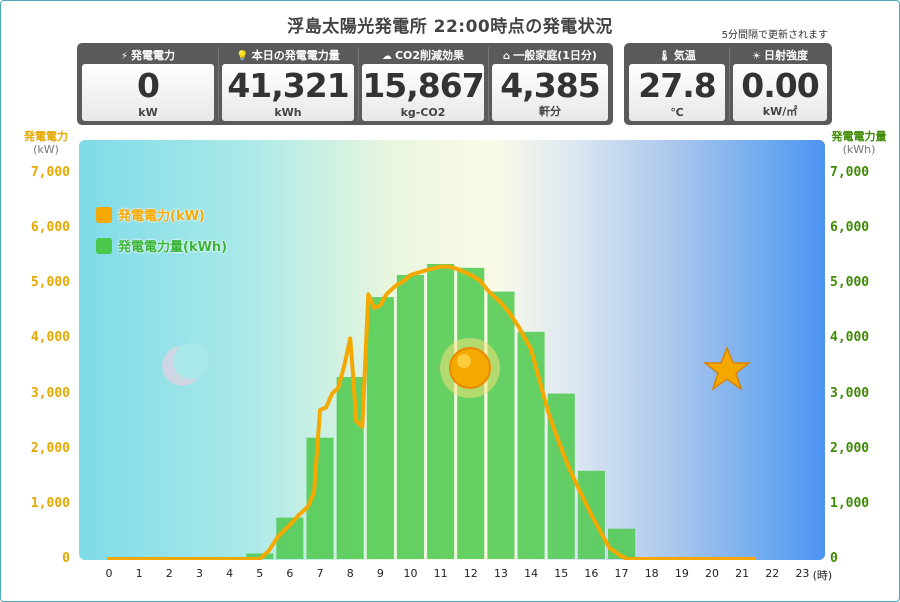 Image resolution: width=900 pixels, height=602 pixels. I want to click on right-axis-title: 発電電力量 (kWh), so click(859, 143).